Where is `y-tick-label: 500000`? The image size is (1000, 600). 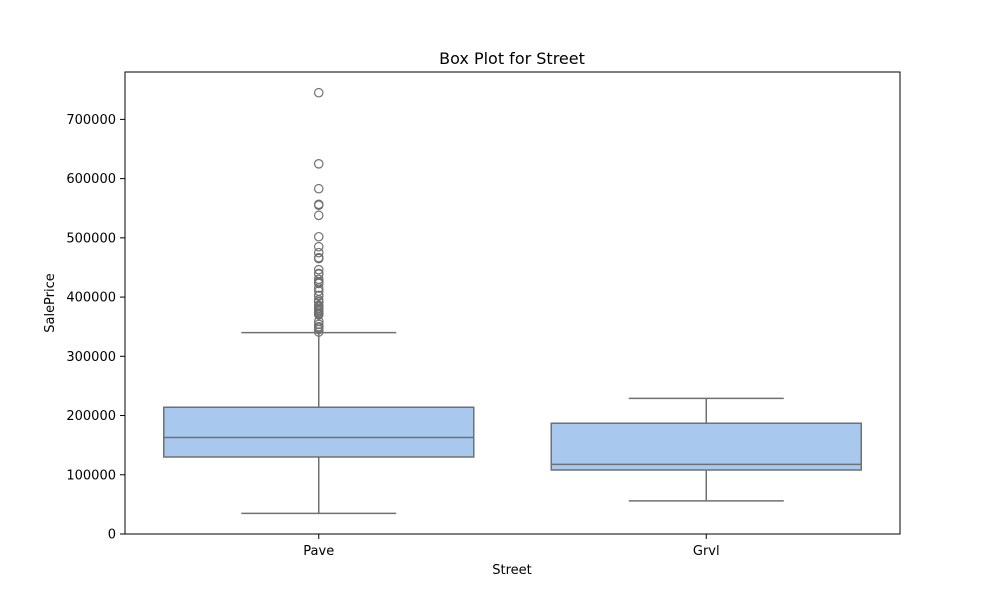 y-tick-label: 500000 is located at coordinates (91, 238).